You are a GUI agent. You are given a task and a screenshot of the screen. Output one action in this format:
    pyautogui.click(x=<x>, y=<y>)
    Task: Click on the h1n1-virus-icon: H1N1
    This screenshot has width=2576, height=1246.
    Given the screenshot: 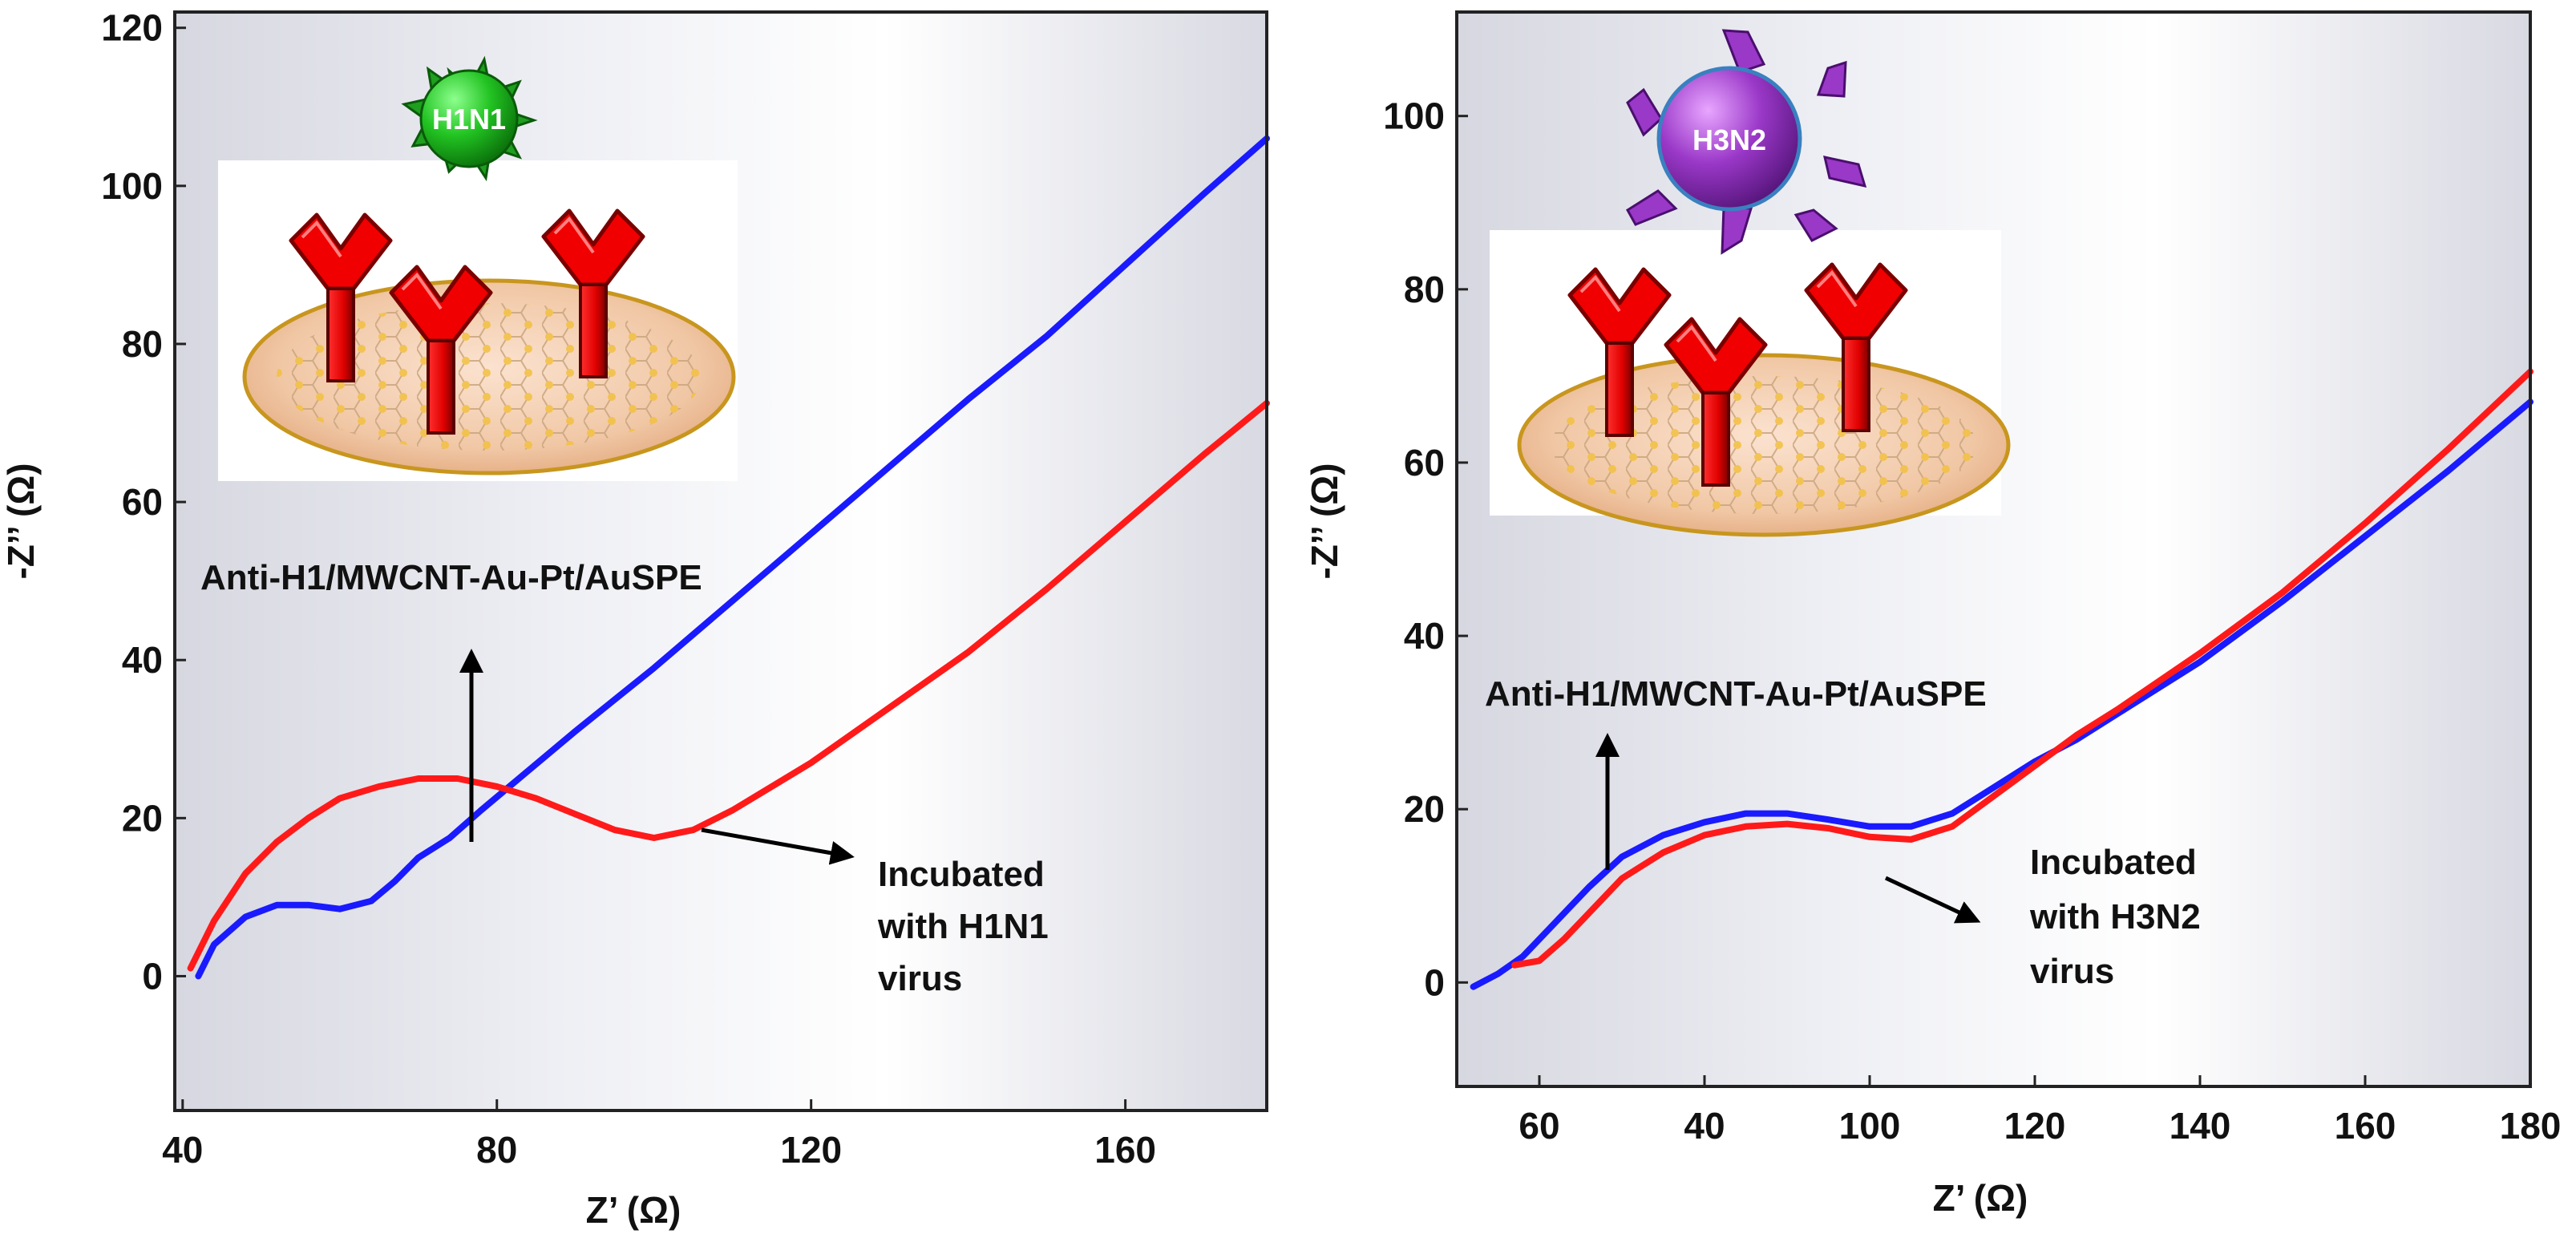 What is the action you would take?
    pyautogui.click(x=469, y=118)
    